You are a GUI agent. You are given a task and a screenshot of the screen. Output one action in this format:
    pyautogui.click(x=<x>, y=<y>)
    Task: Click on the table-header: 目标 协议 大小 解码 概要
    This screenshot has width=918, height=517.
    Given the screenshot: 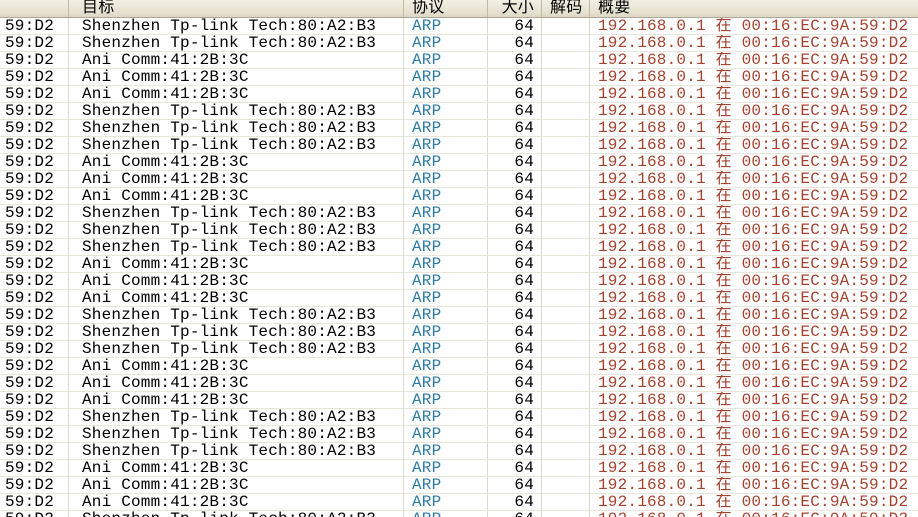 What is the action you would take?
    pyautogui.click(x=459, y=9)
    